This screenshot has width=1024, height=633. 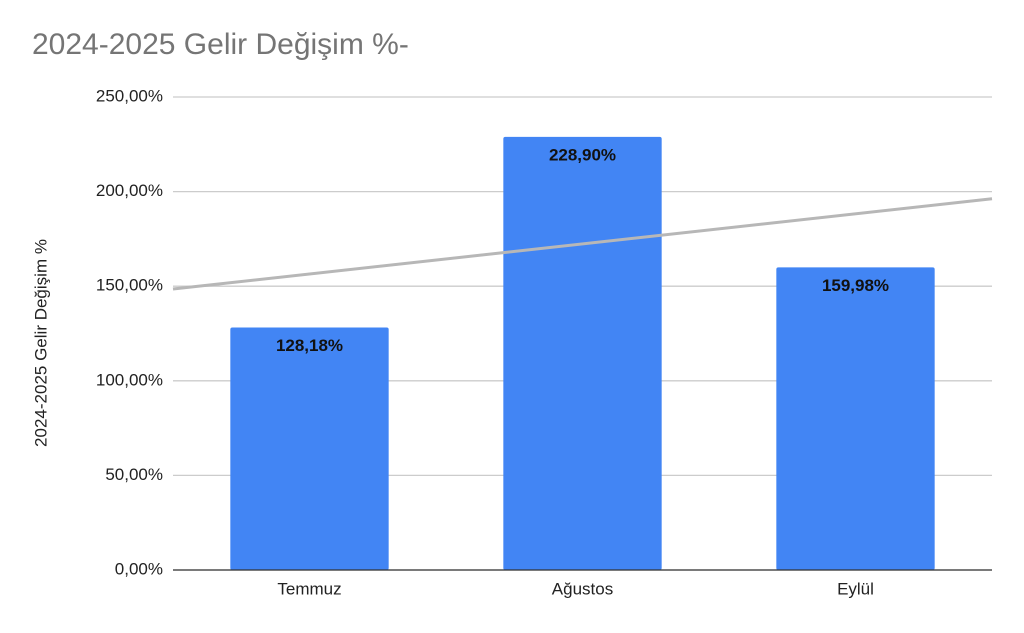 What do you see at coordinates (134, 474) in the screenshot?
I see `y-tick-label: 50,00%` at bounding box center [134, 474].